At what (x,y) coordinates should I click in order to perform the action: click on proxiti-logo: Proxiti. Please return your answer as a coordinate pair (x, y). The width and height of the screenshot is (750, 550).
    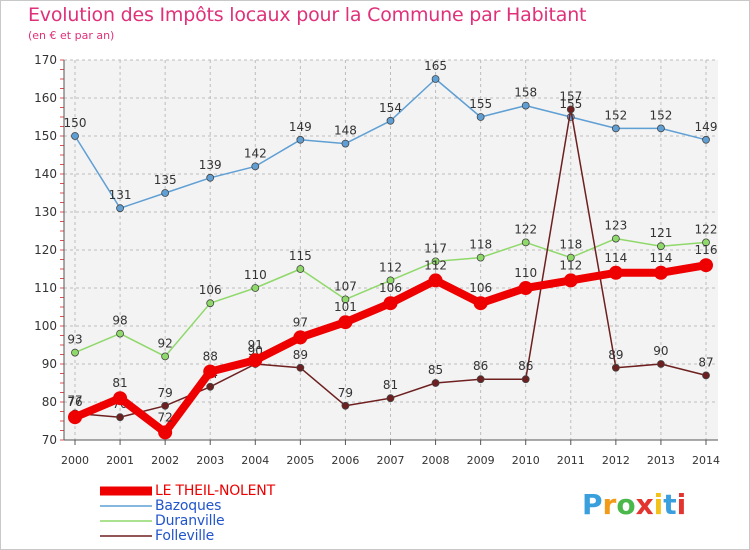
    Looking at the image, I should click on (634, 504).